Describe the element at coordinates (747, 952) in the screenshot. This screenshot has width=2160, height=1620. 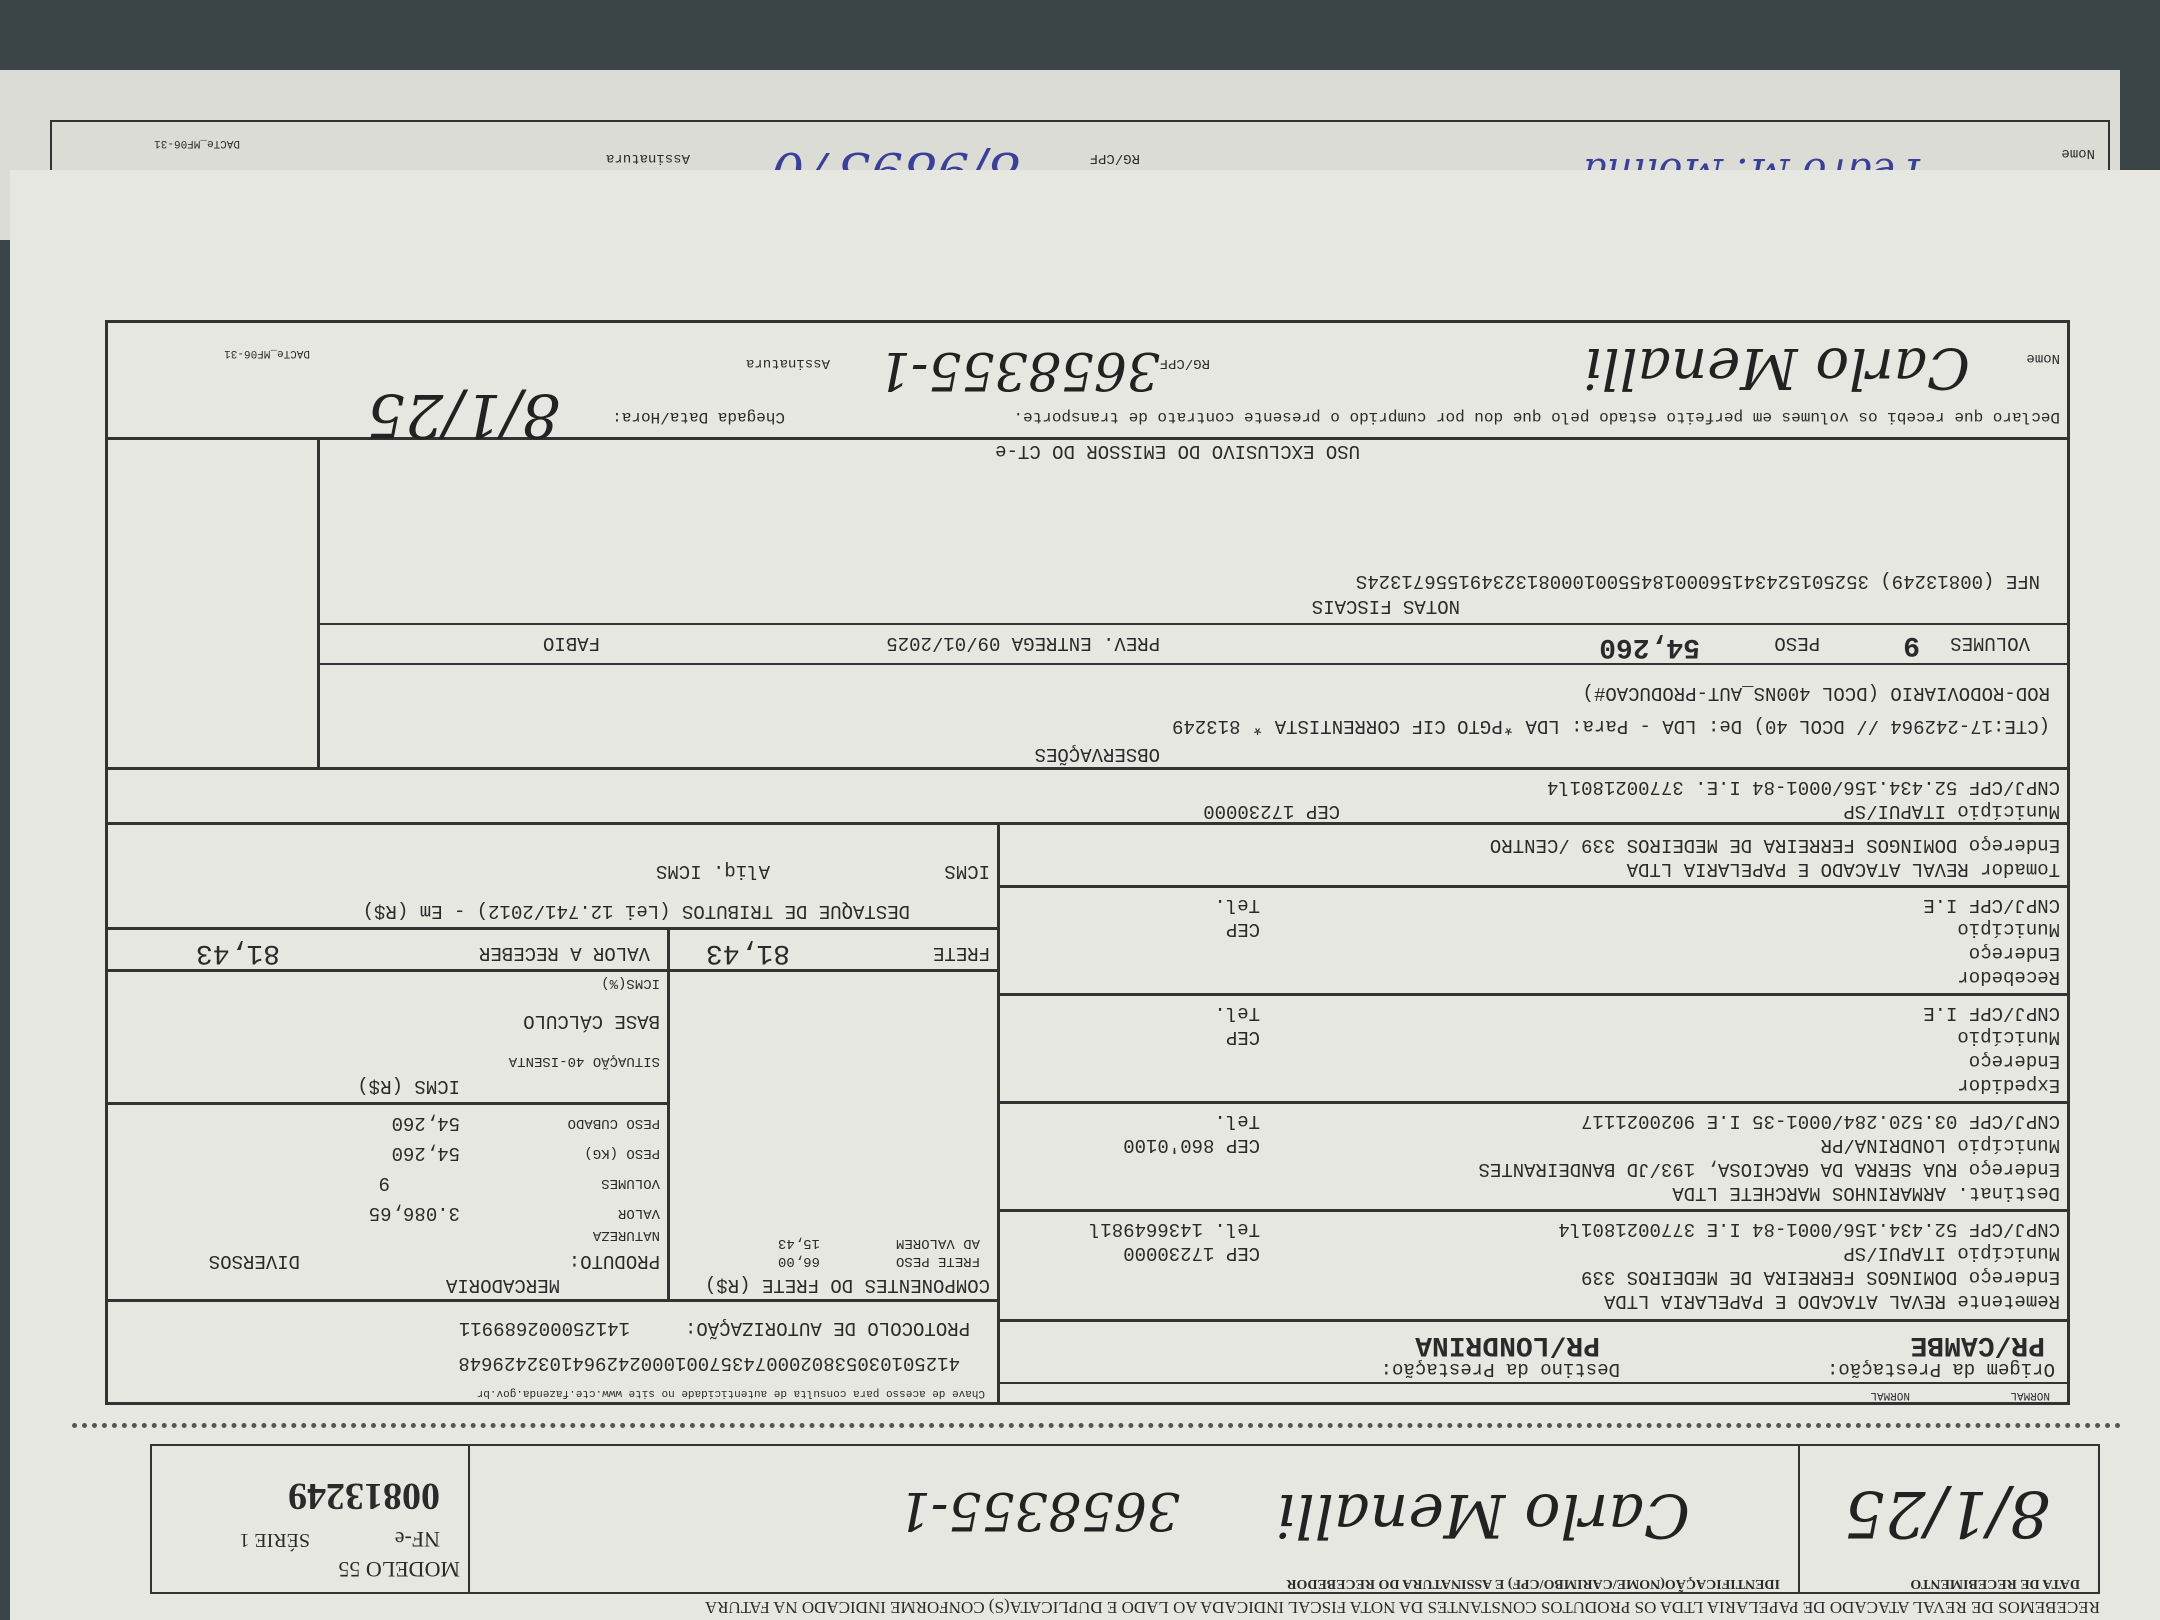
I see `frete-value: 81,43` at that location.